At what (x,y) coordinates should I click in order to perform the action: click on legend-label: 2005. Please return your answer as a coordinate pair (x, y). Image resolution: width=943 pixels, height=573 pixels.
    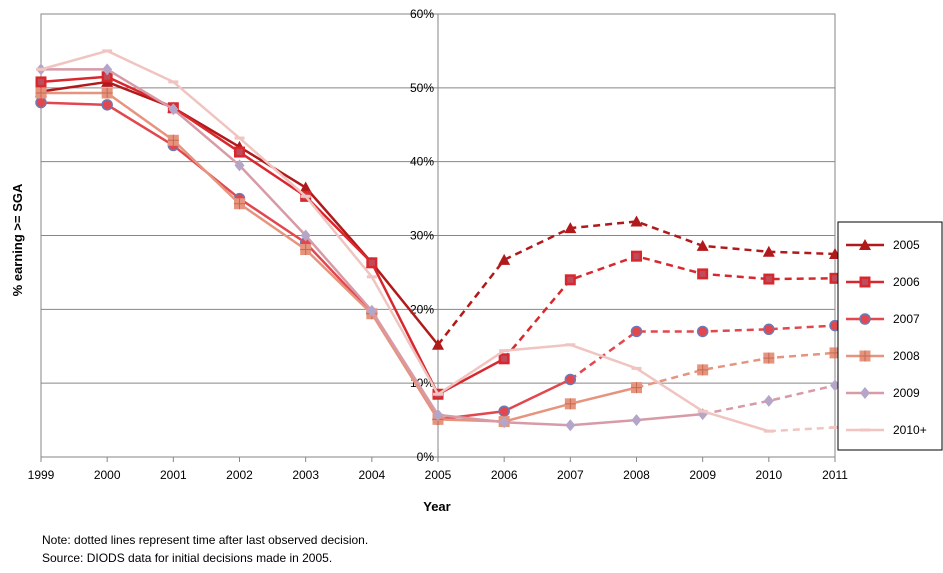
    Looking at the image, I should click on (906, 245).